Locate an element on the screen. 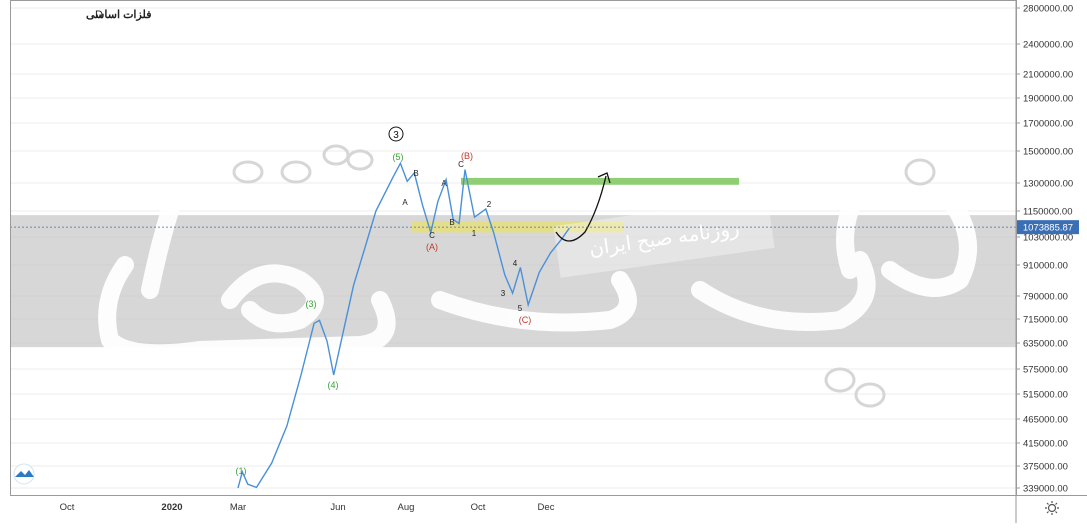  price-tick-label: 1150000.00 is located at coordinates (1048, 212).